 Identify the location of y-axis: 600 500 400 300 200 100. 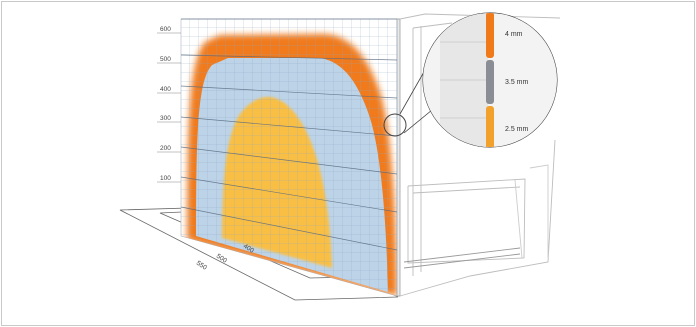
(169, 104).